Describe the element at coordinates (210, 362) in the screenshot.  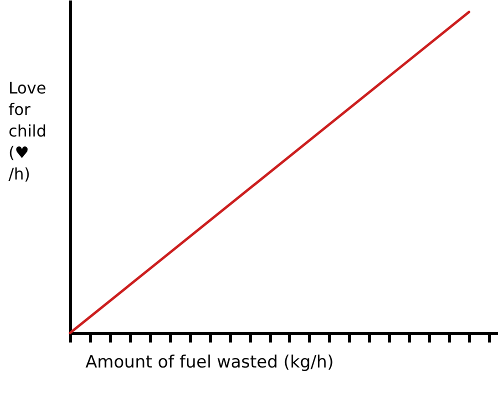
I see `x-axis-title: Amount of fuel wasted (kg/h)` at that location.